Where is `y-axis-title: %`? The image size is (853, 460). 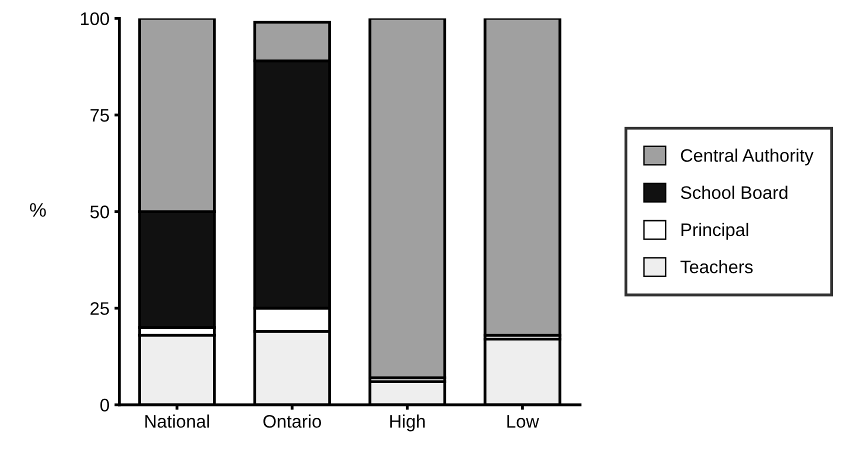
y-axis-title: % is located at coordinates (38, 210).